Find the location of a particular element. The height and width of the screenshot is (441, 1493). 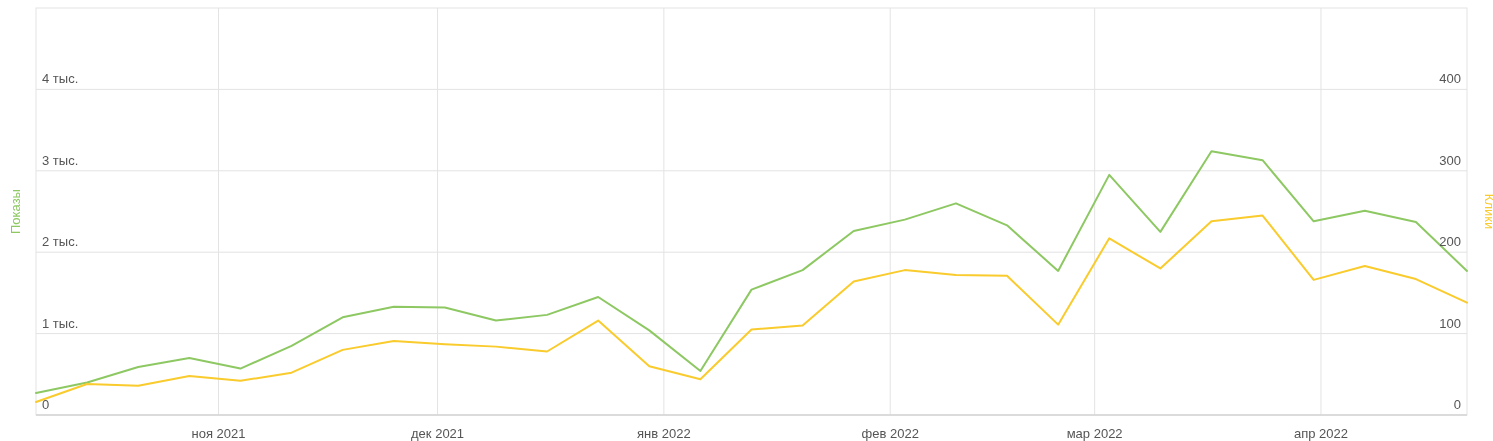

y2-tick-label: 200 is located at coordinates (1450, 242).